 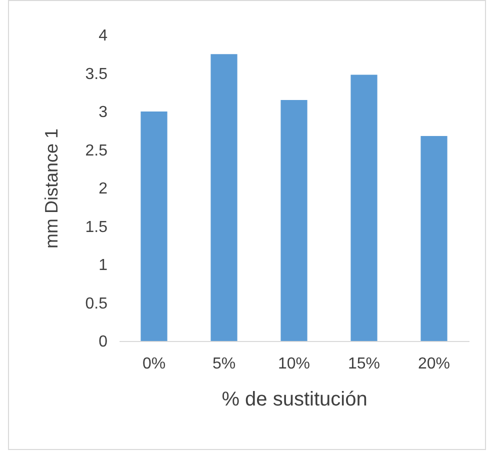 What do you see at coordinates (154, 364) in the screenshot?
I see `x-tick-label: 0%` at bounding box center [154, 364].